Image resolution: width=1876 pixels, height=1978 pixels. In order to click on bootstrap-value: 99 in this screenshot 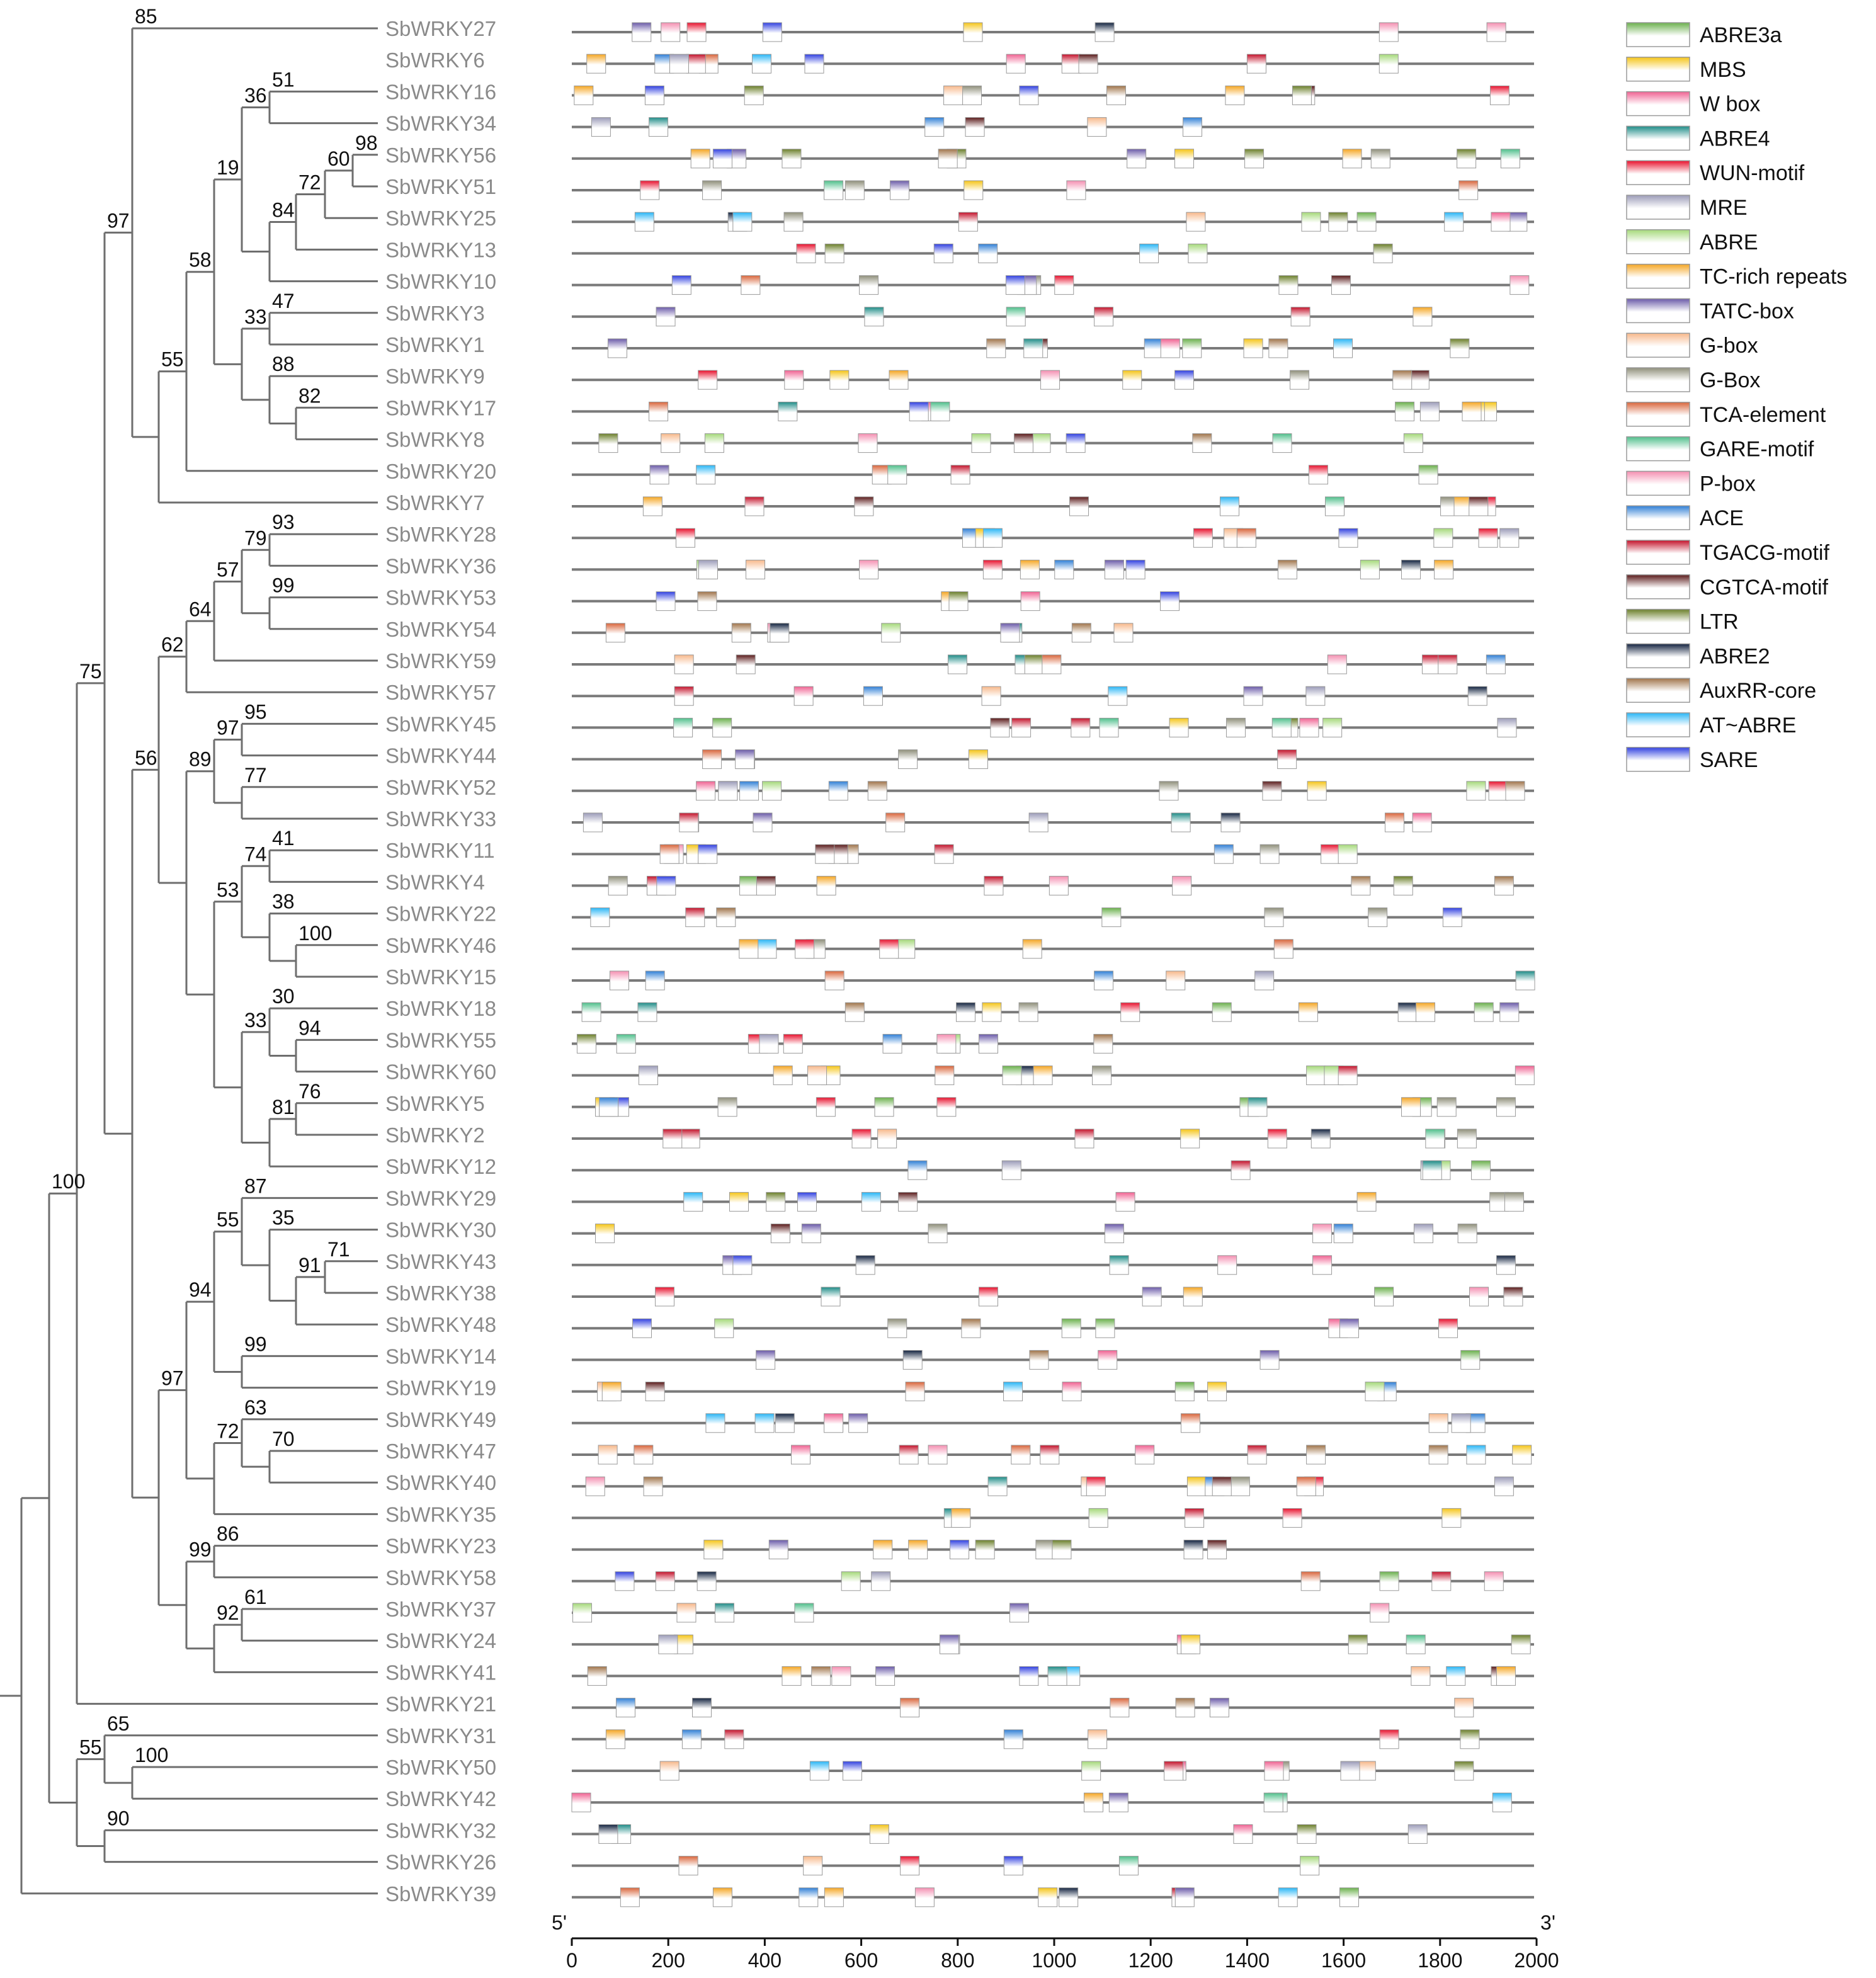, I will do `click(283, 585)`.